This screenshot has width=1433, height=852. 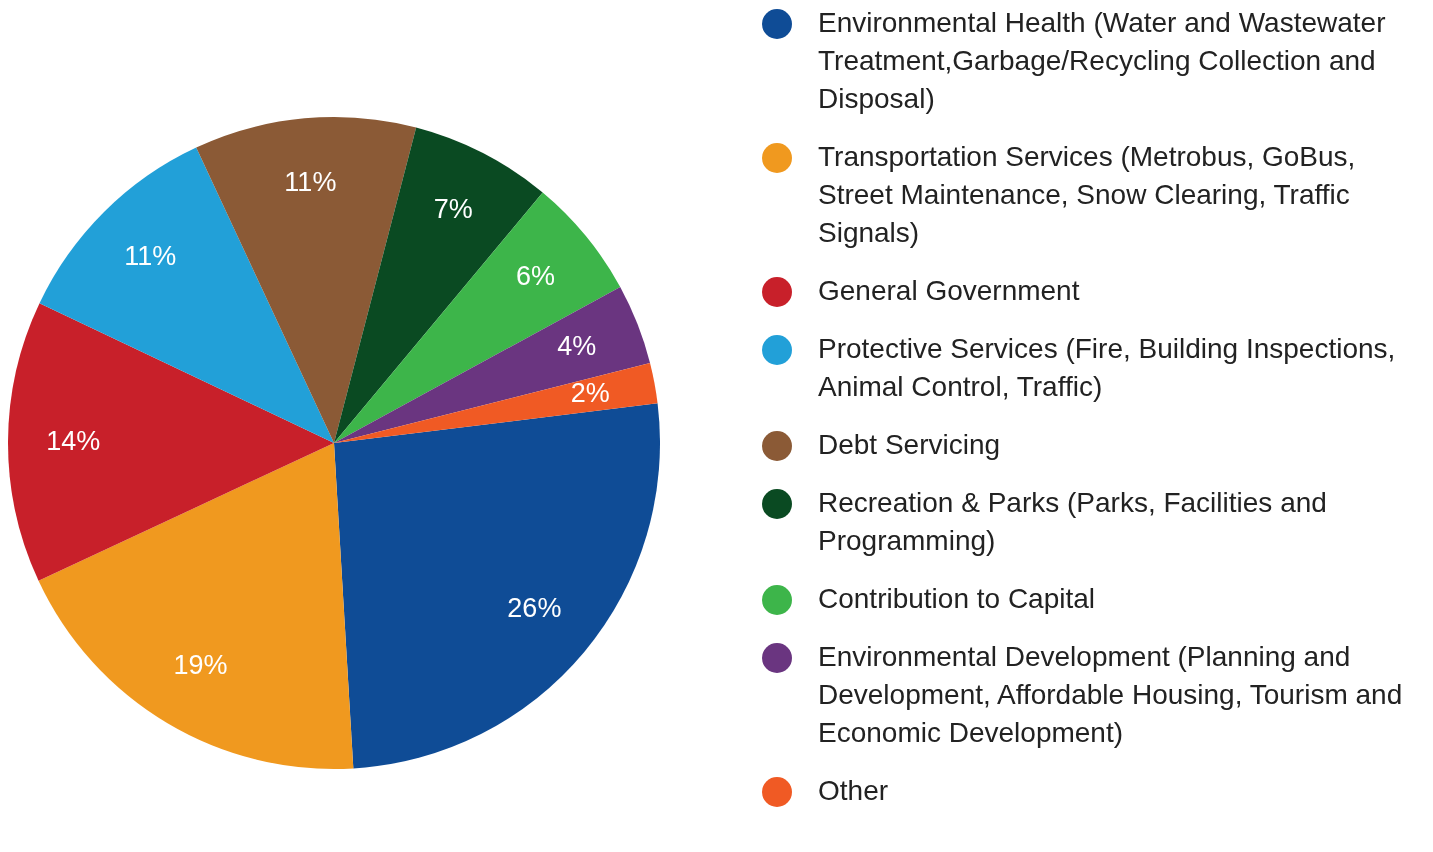 What do you see at coordinates (949, 291) in the screenshot?
I see `legend-label: General Government` at bounding box center [949, 291].